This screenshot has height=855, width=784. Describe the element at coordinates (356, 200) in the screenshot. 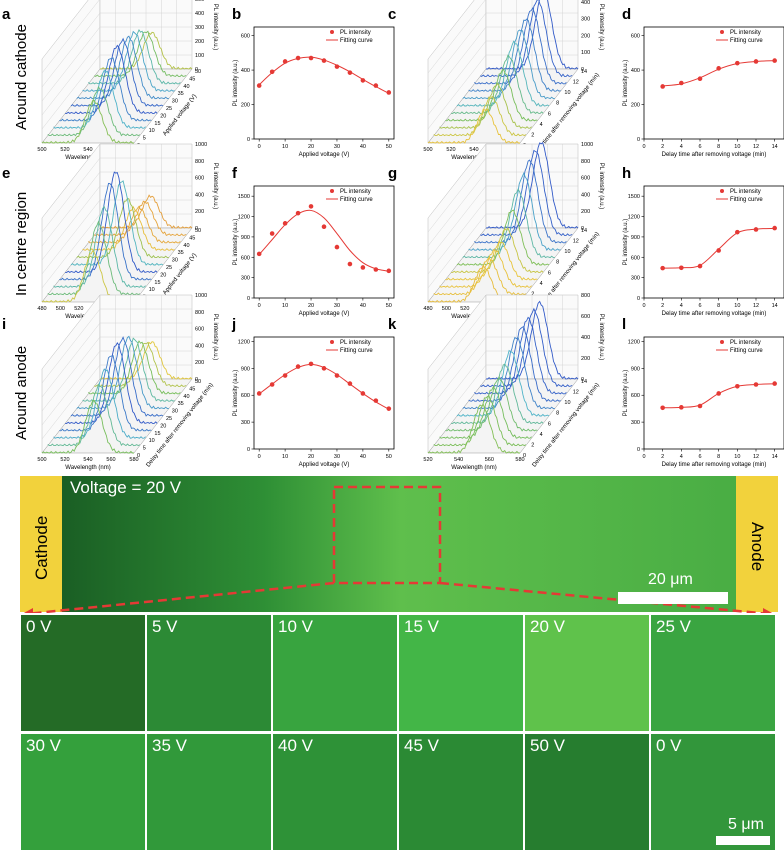

I see `legend-label-fit: Fitting curve` at that location.